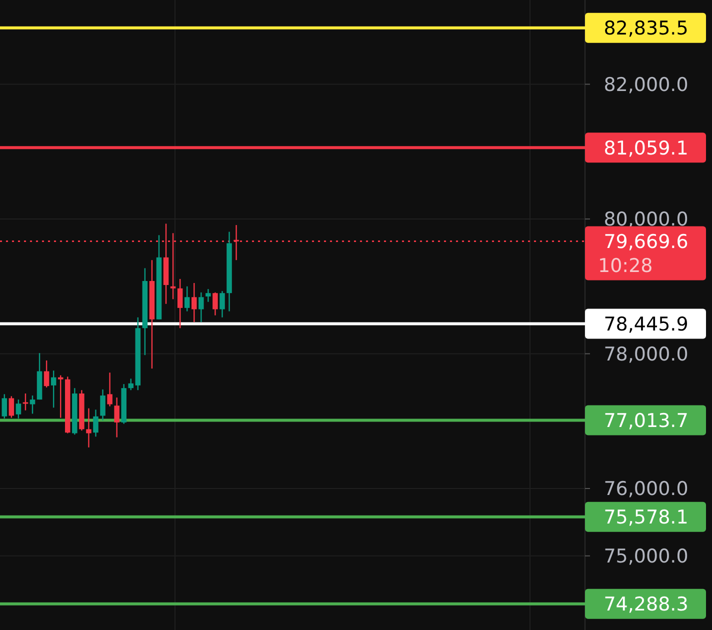 The height and width of the screenshot is (630, 712). What do you see at coordinates (646, 85) in the screenshot?
I see `y-tick-label: 82,000.0` at bounding box center [646, 85].